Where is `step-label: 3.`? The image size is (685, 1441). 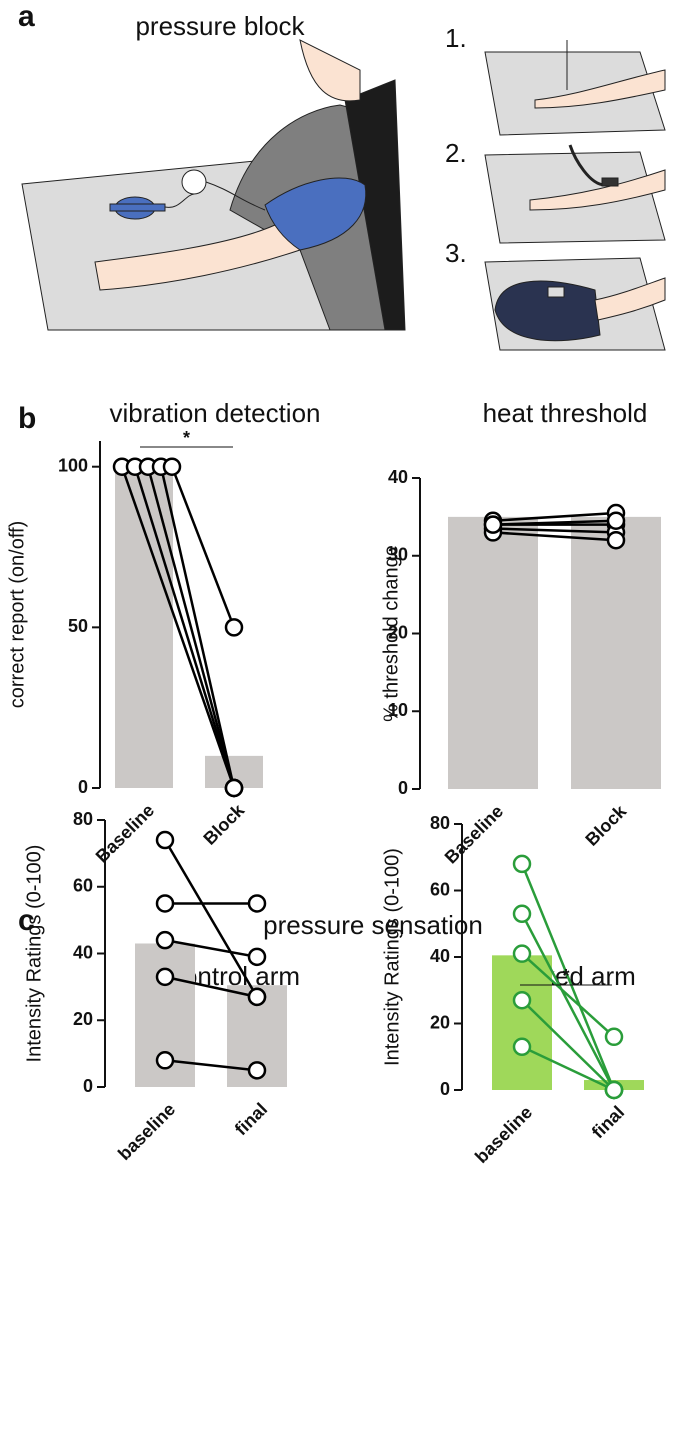 step-label: 3. is located at coordinates (456, 253).